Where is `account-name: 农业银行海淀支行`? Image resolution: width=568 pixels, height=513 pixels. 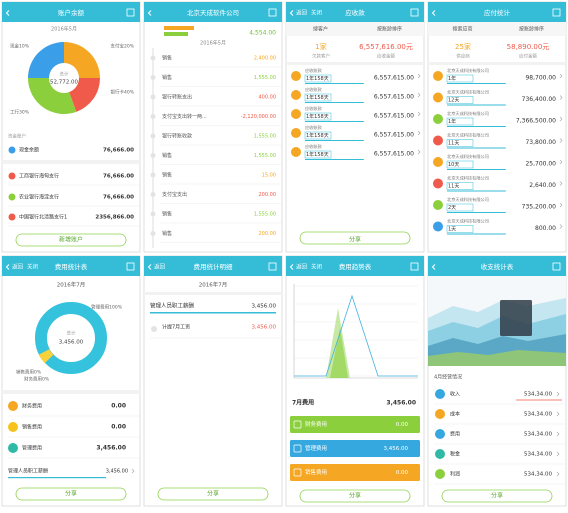
account-name: 农业银行海淀支行 is located at coordinates (39, 197).